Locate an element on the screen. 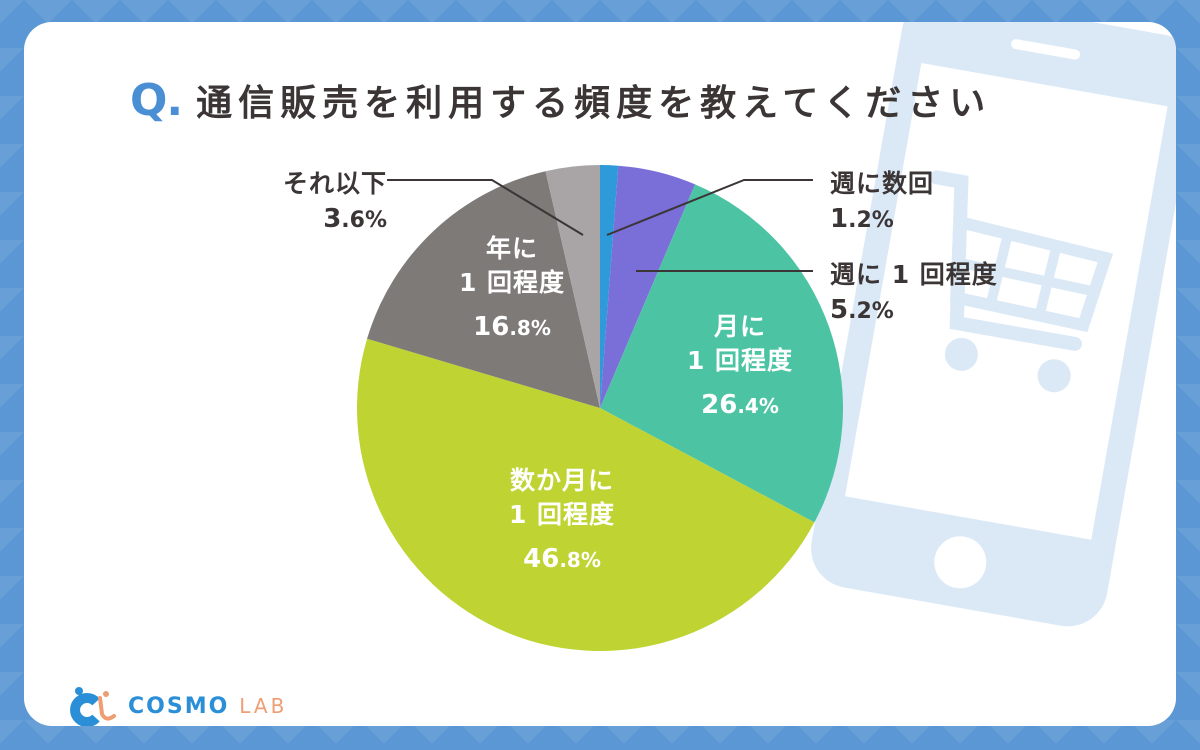 The image size is (1200, 750). q-mark: Q. is located at coordinates (156, 100).